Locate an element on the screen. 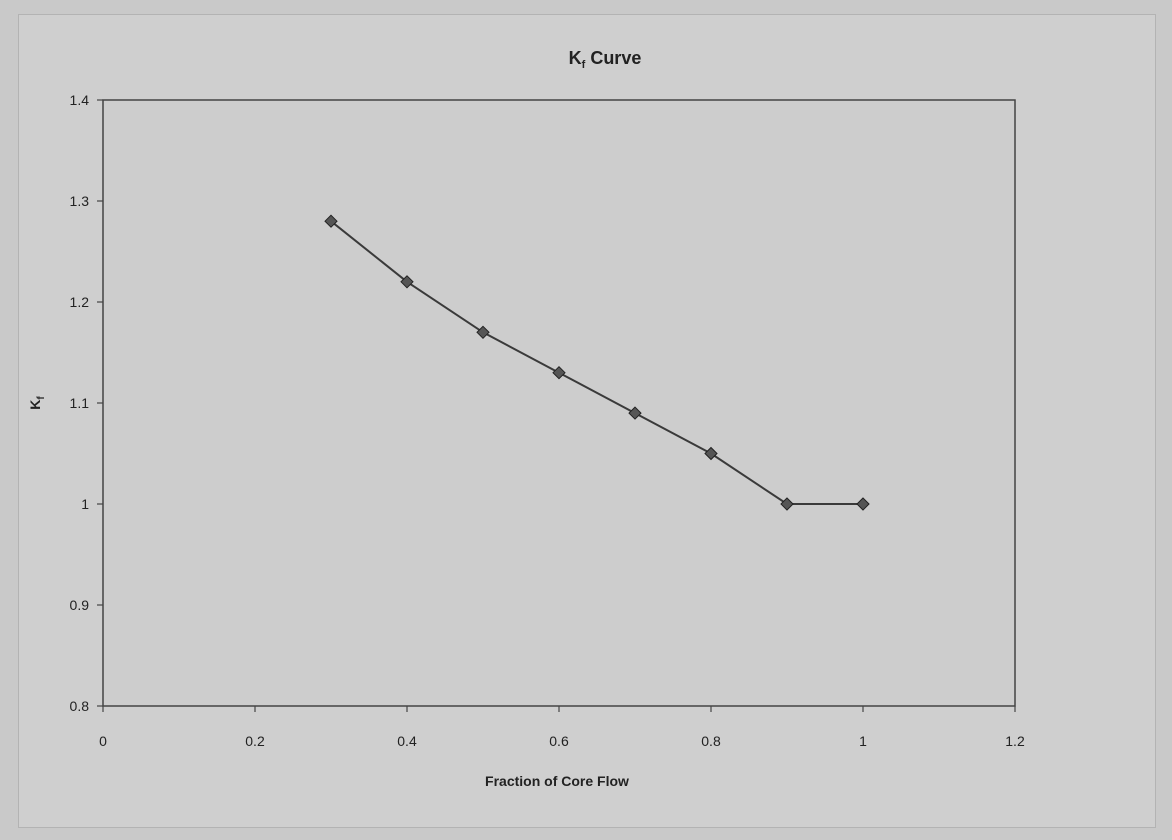 The image size is (1172, 840). x-tick-label: 0.8 is located at coordinates (711, 741).